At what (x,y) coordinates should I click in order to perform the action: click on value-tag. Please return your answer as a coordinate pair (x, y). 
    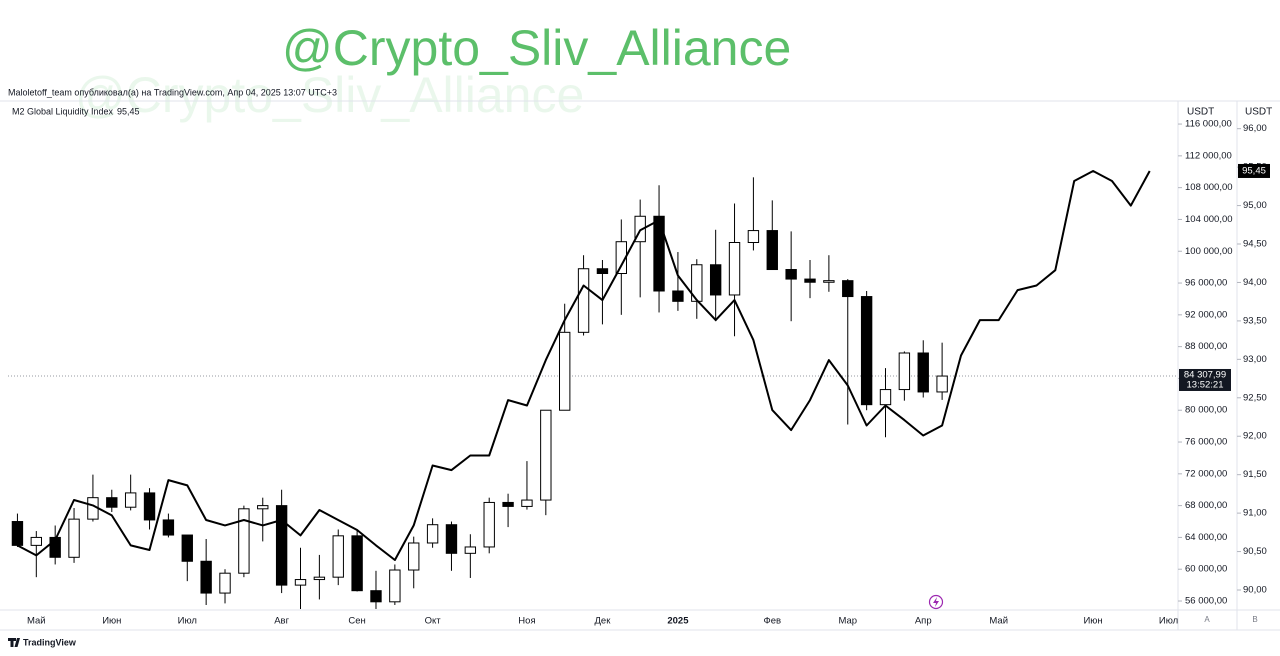
    Looking at the image, I should click on (1254, 170).